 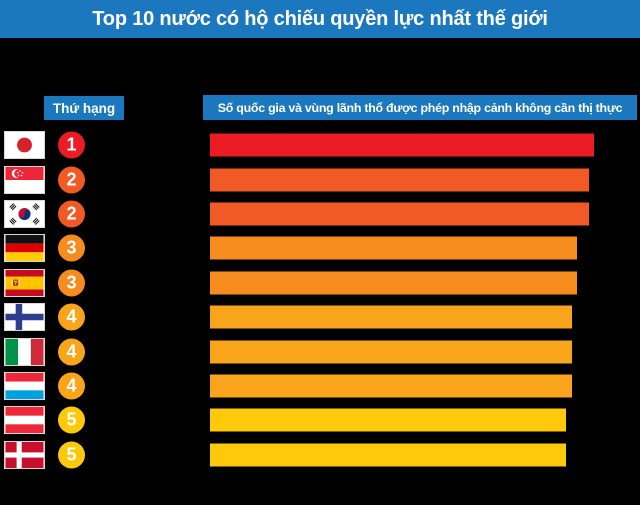 I want to click on flag-finland-icon, so click(x=24, y=317).